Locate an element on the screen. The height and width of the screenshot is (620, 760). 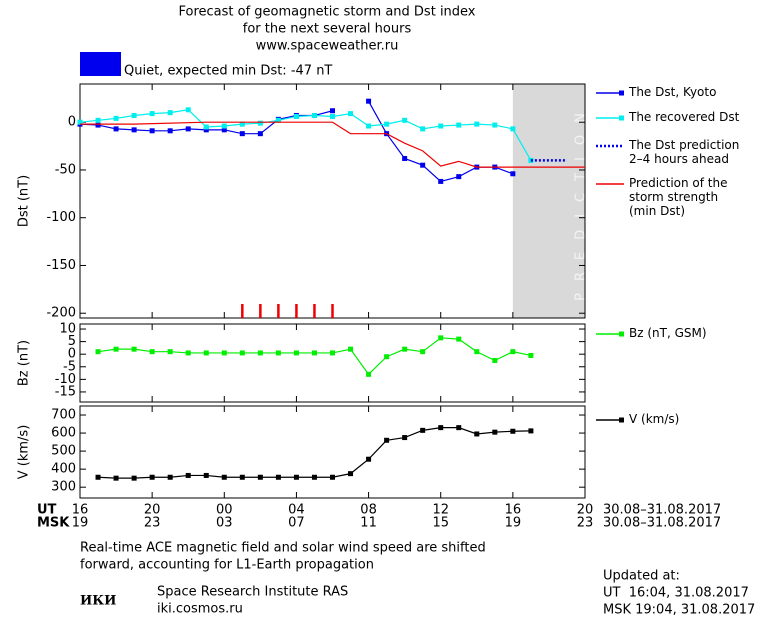
y-axis-label: Bz (nT) is located at coordinates (24, 363).